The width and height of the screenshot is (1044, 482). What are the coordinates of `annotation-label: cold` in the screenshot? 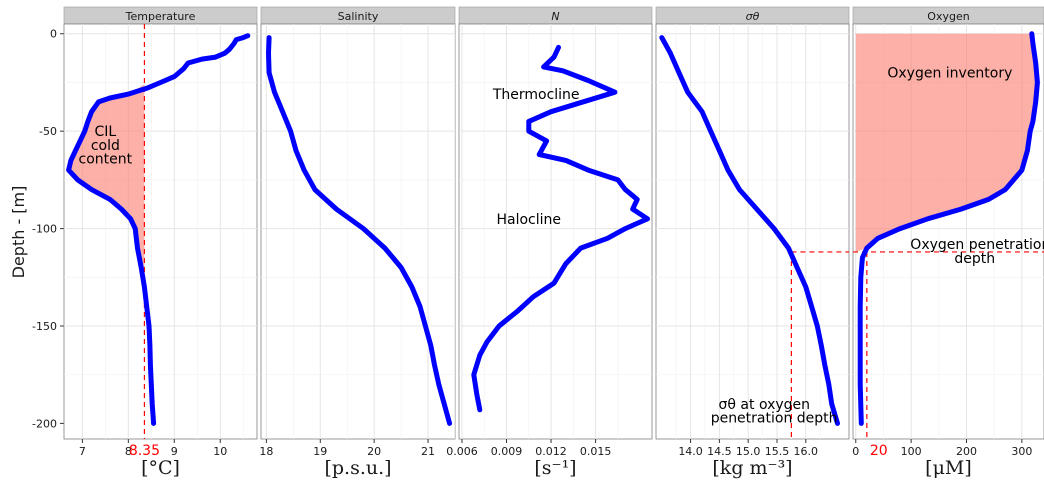 It's located at (105, 146).